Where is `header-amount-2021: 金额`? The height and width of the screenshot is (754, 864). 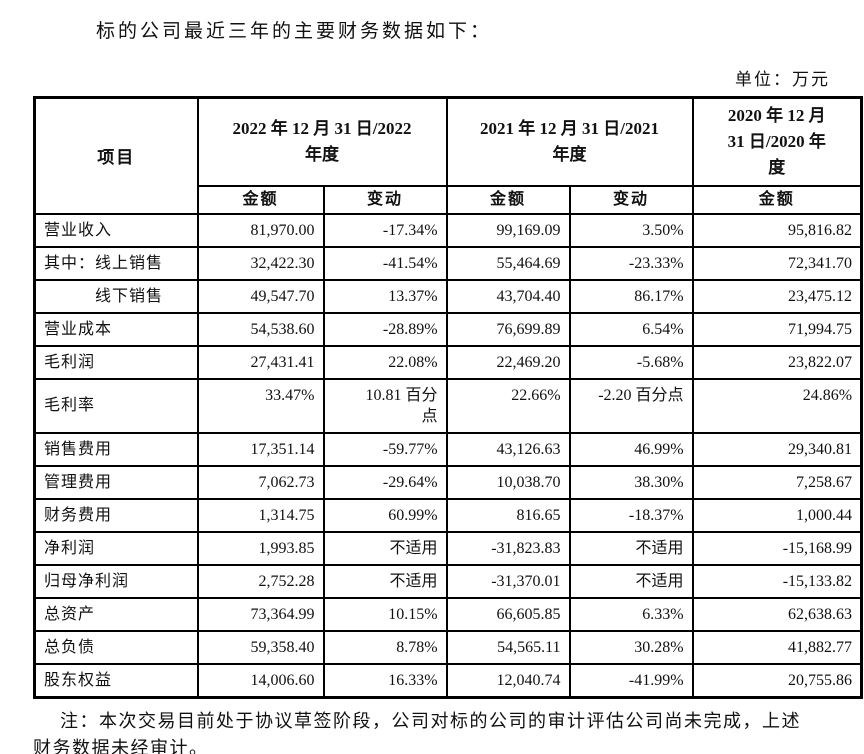
header-amount-2021: 金额 is located at coordinates (508, 199).